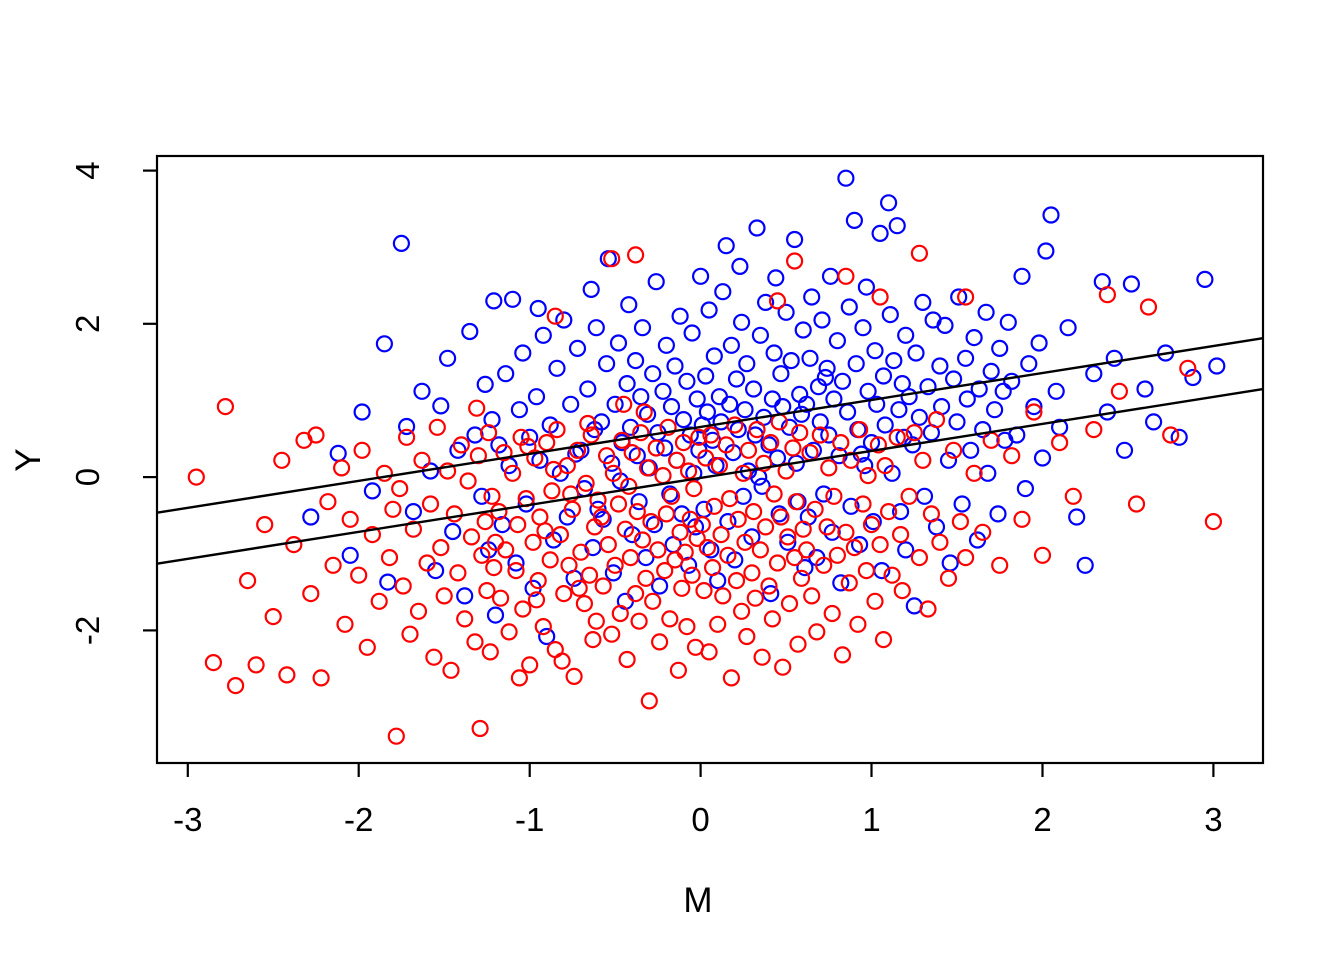 This screenshot has width=1344, height=960. What do you see at coordinates (529, 819) in the screenshot?
I see `x-tick-label: -1` at bounding box center [529, 819].